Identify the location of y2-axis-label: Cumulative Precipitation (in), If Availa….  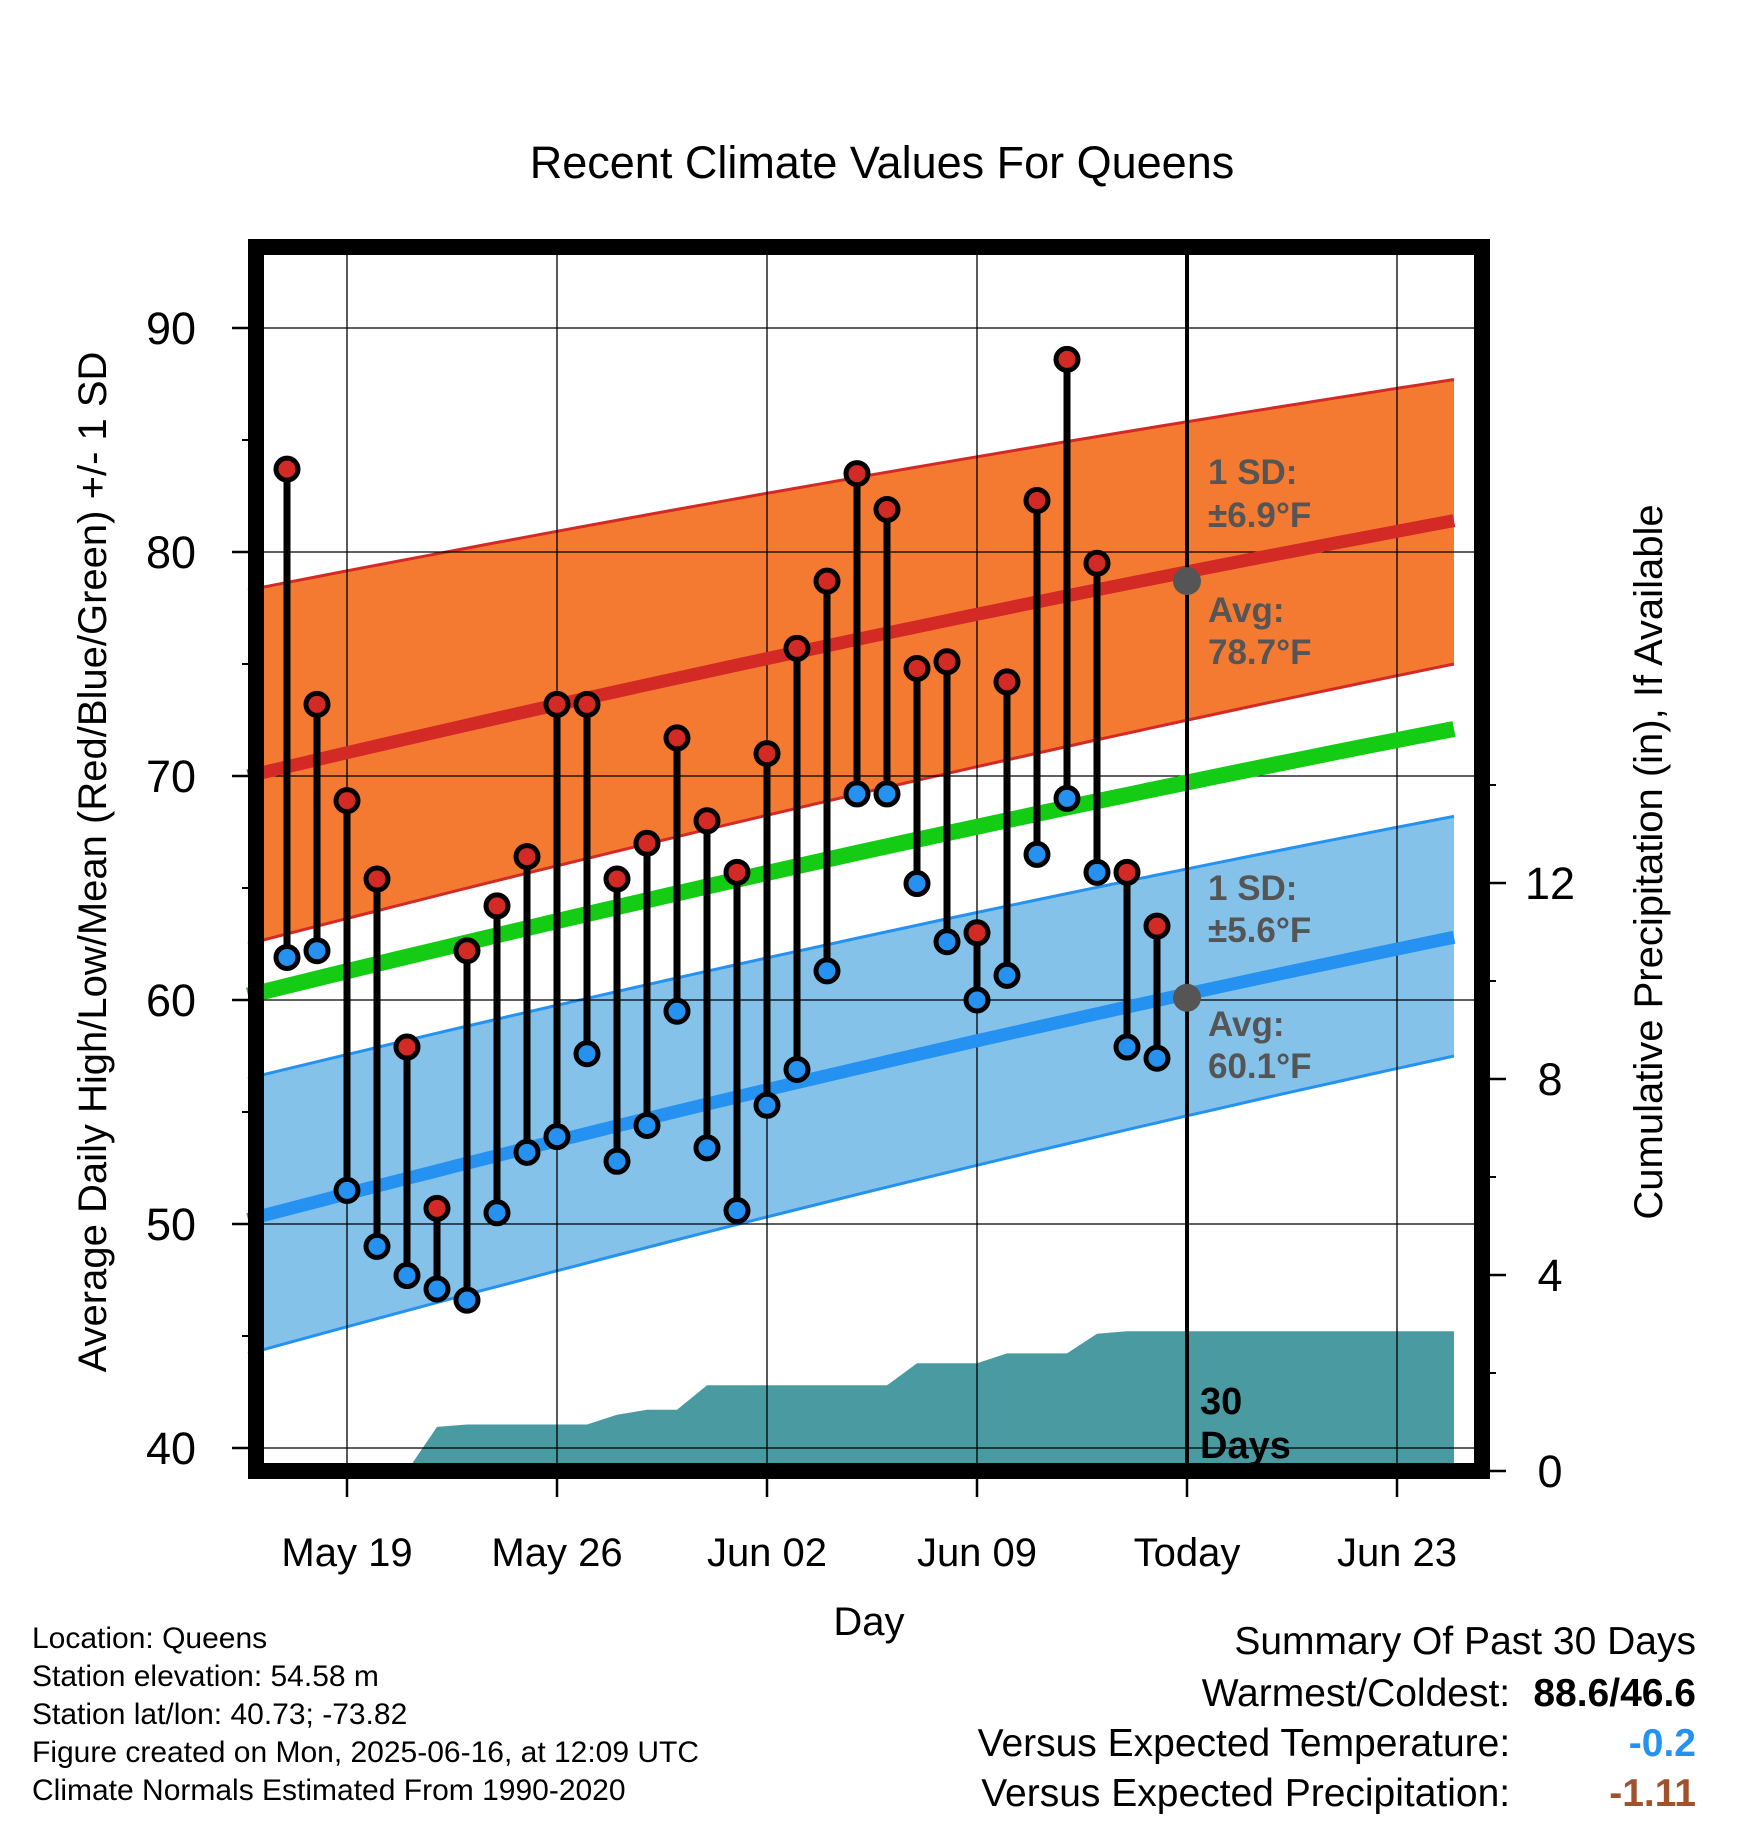
(1649, 861).